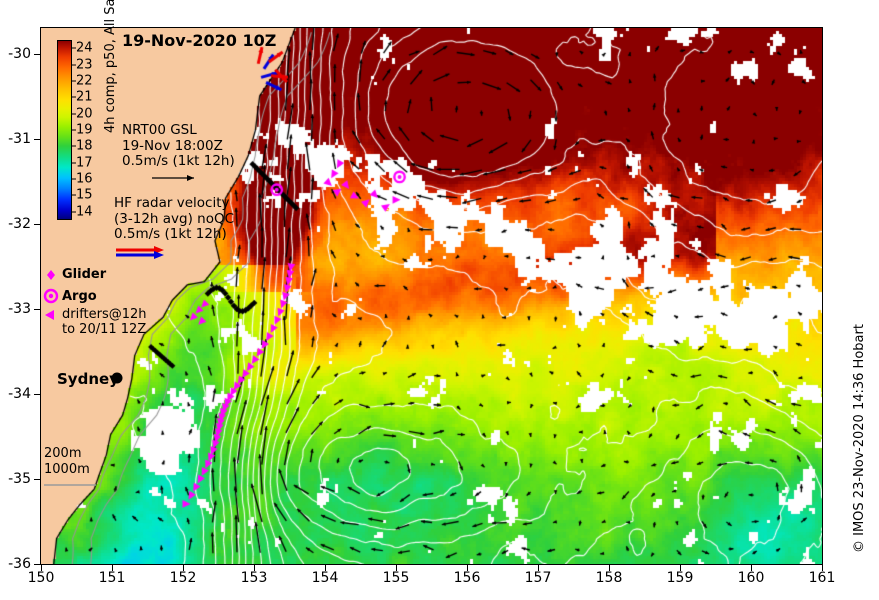 This screenshot has width=879, height=600. Describe the element at coordinates (49, 315) in the screenshot. I see `drifter-marker-icon` at that location.